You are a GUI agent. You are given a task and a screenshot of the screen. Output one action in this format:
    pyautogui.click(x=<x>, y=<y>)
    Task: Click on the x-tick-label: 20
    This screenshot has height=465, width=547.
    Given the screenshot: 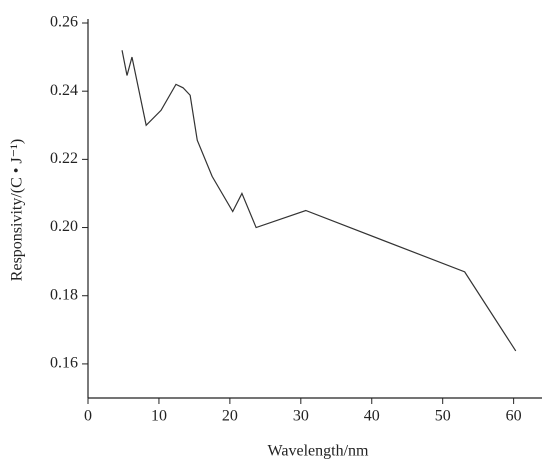 What is the action you would take?
    pyautogui.click(x=230, y=416)
    